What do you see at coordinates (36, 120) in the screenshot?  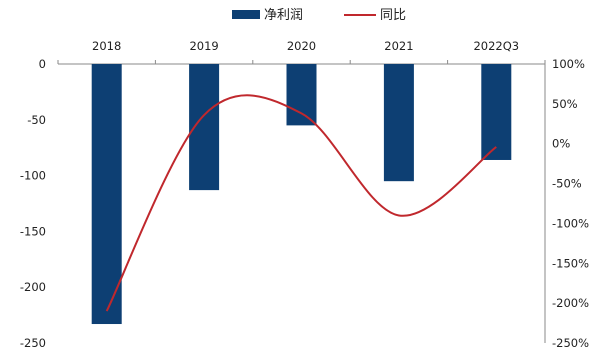 I see `y-left-tick-label: -50` at bounding box center [36, 120].